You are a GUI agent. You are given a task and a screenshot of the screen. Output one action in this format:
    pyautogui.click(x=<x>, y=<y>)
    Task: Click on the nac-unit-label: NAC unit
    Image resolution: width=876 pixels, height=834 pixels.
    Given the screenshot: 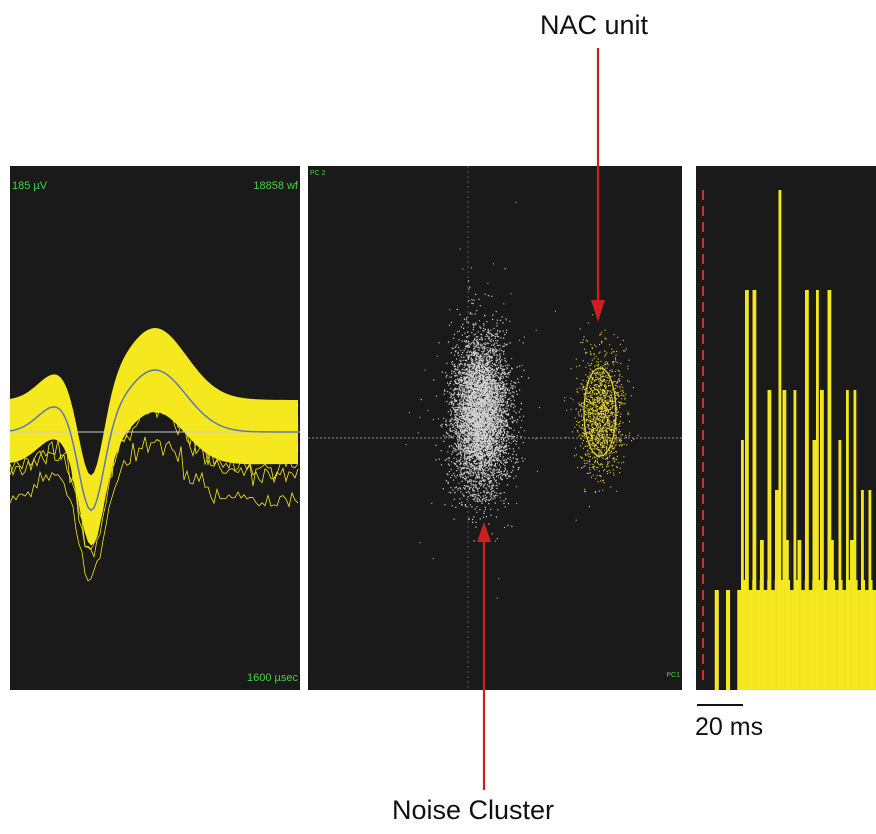 What is the action you would take?
    pyautogui.click(x=594, y=25)
    